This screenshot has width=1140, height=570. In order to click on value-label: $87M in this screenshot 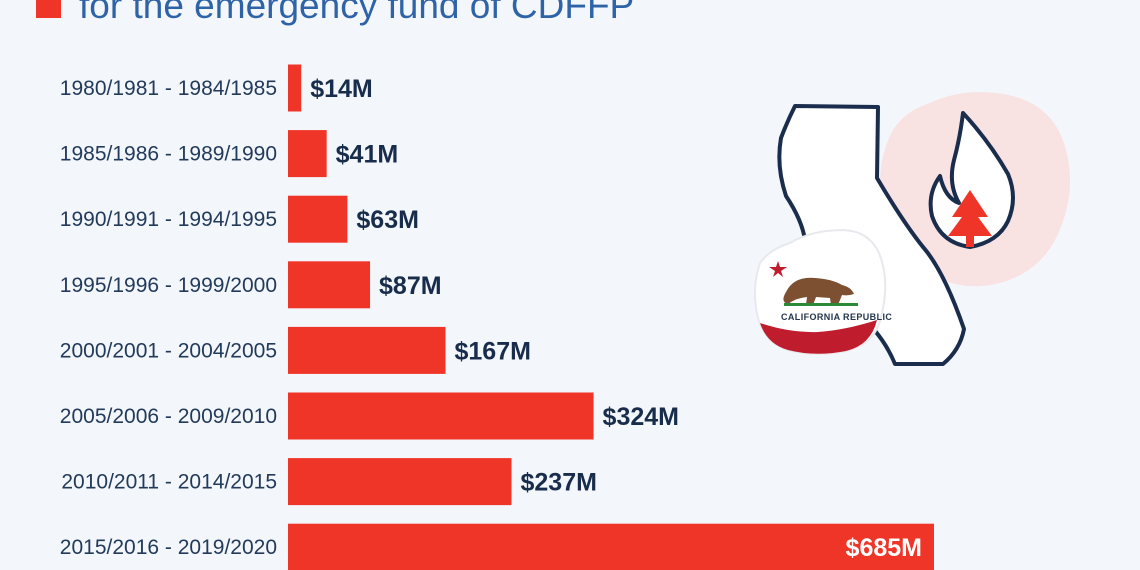, I will do `click(410, 286)`.